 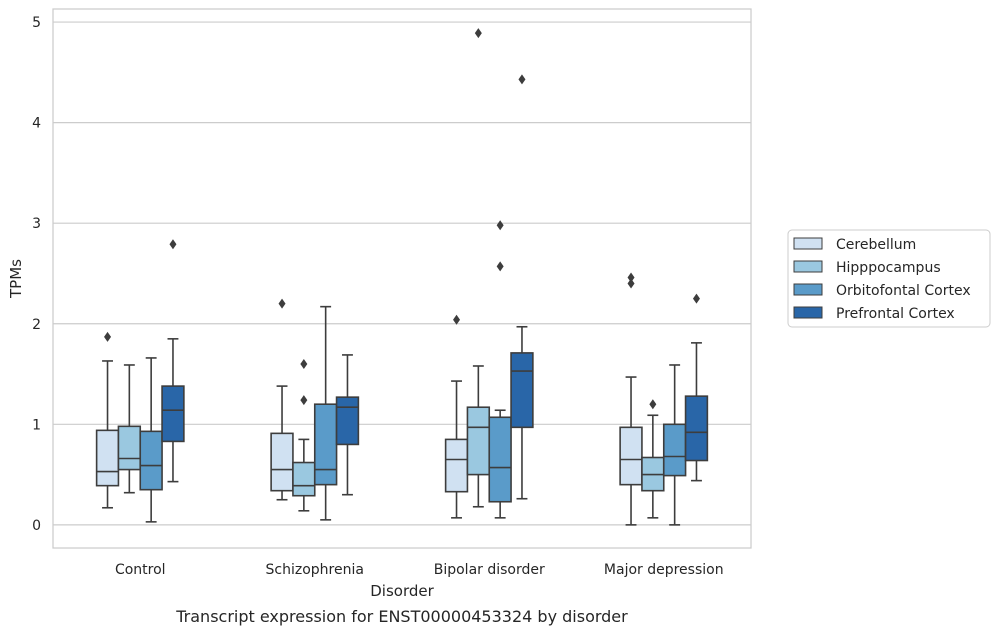 What do you see at coordinates (36, 224) in the screenshot?
I see `y-tick-label: 3` at bounding box center [36, 224].